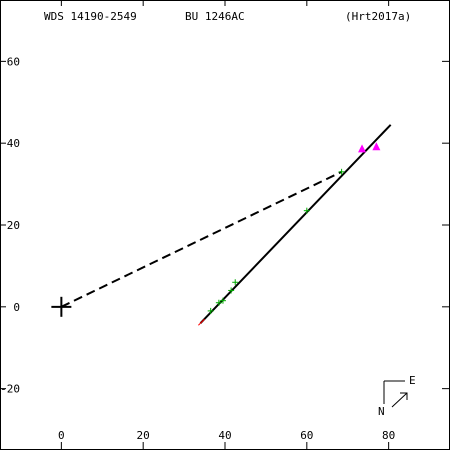  I want to click on header-wds: WDS 14190-2549, so click(90, 16).